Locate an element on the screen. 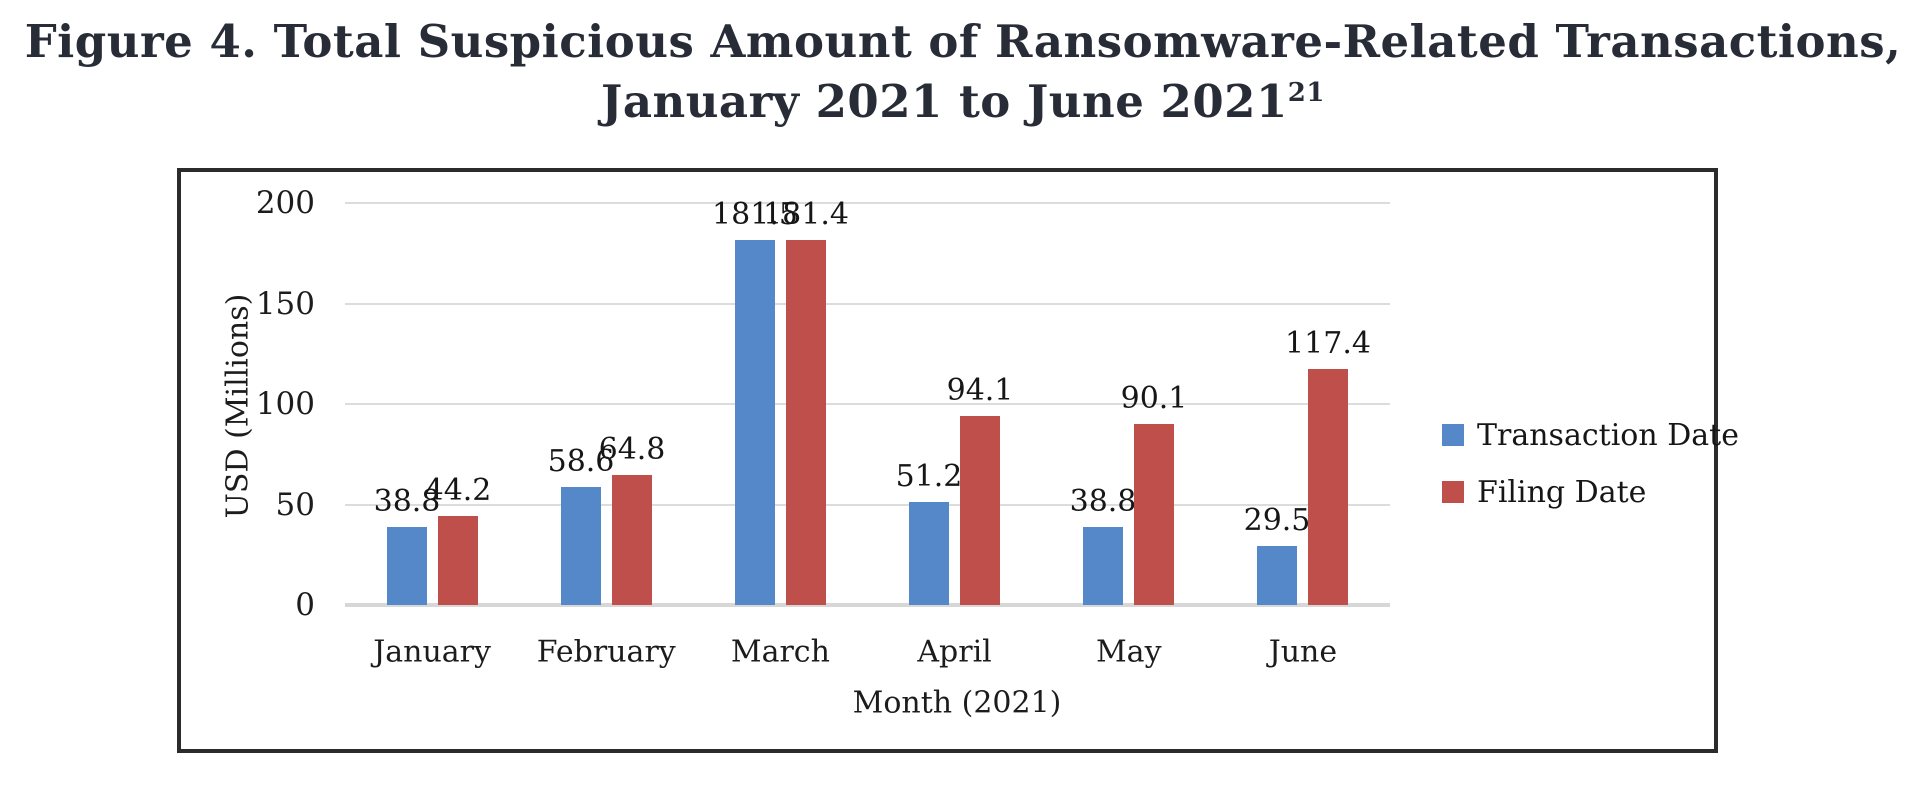  bar-transaction-date-may is located at coordinates (1103, 566).